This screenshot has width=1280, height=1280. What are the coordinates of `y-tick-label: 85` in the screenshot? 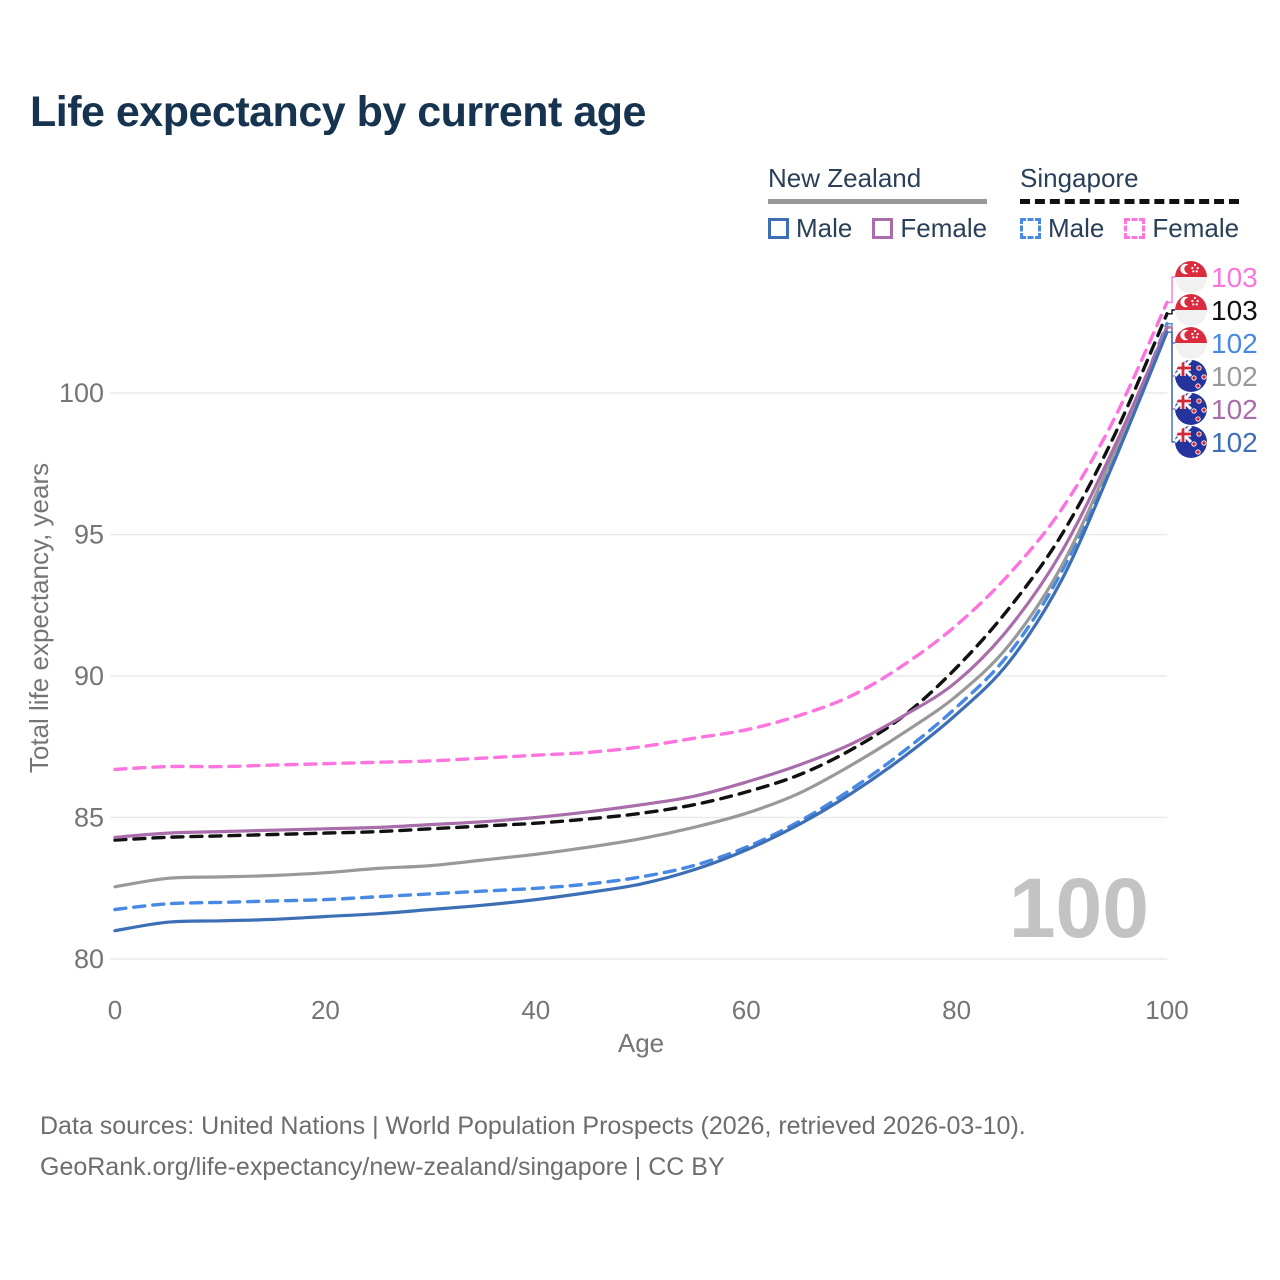 It's located at (89, 818).